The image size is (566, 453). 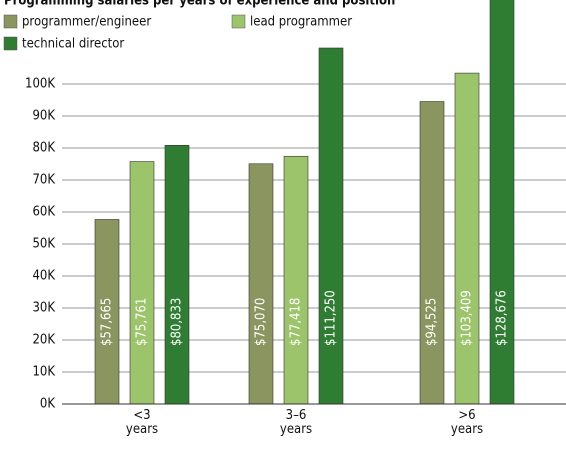 What do you see at coordinates (296, 322) in the screenshot?
I see `data-label: $77,418` at bounding box center [296, 322].